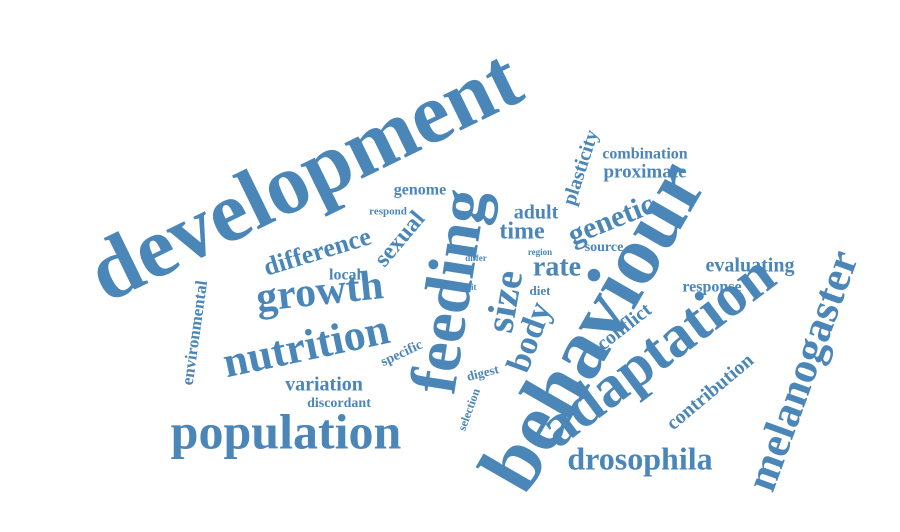 This screenshot has width=900, height=532. I want to click on word-diet: diet, so click(541, 290).